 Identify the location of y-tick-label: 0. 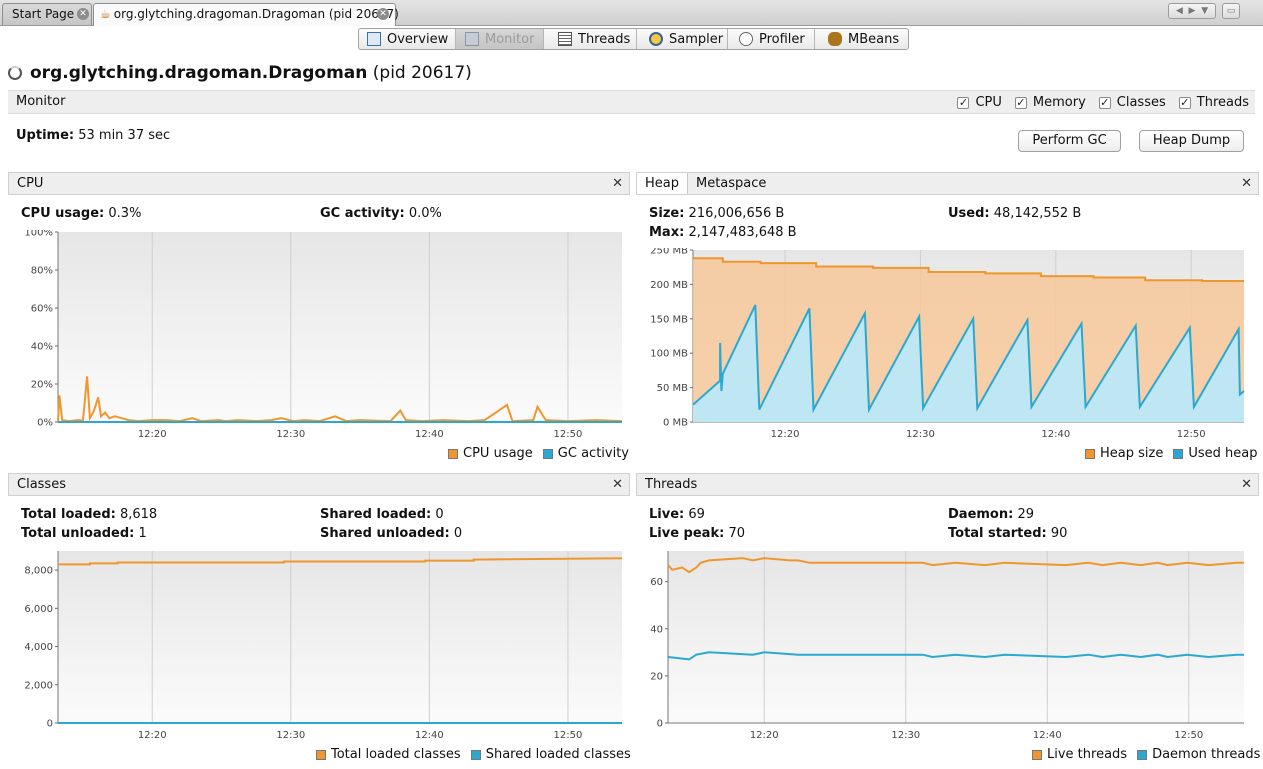
(660, 724).